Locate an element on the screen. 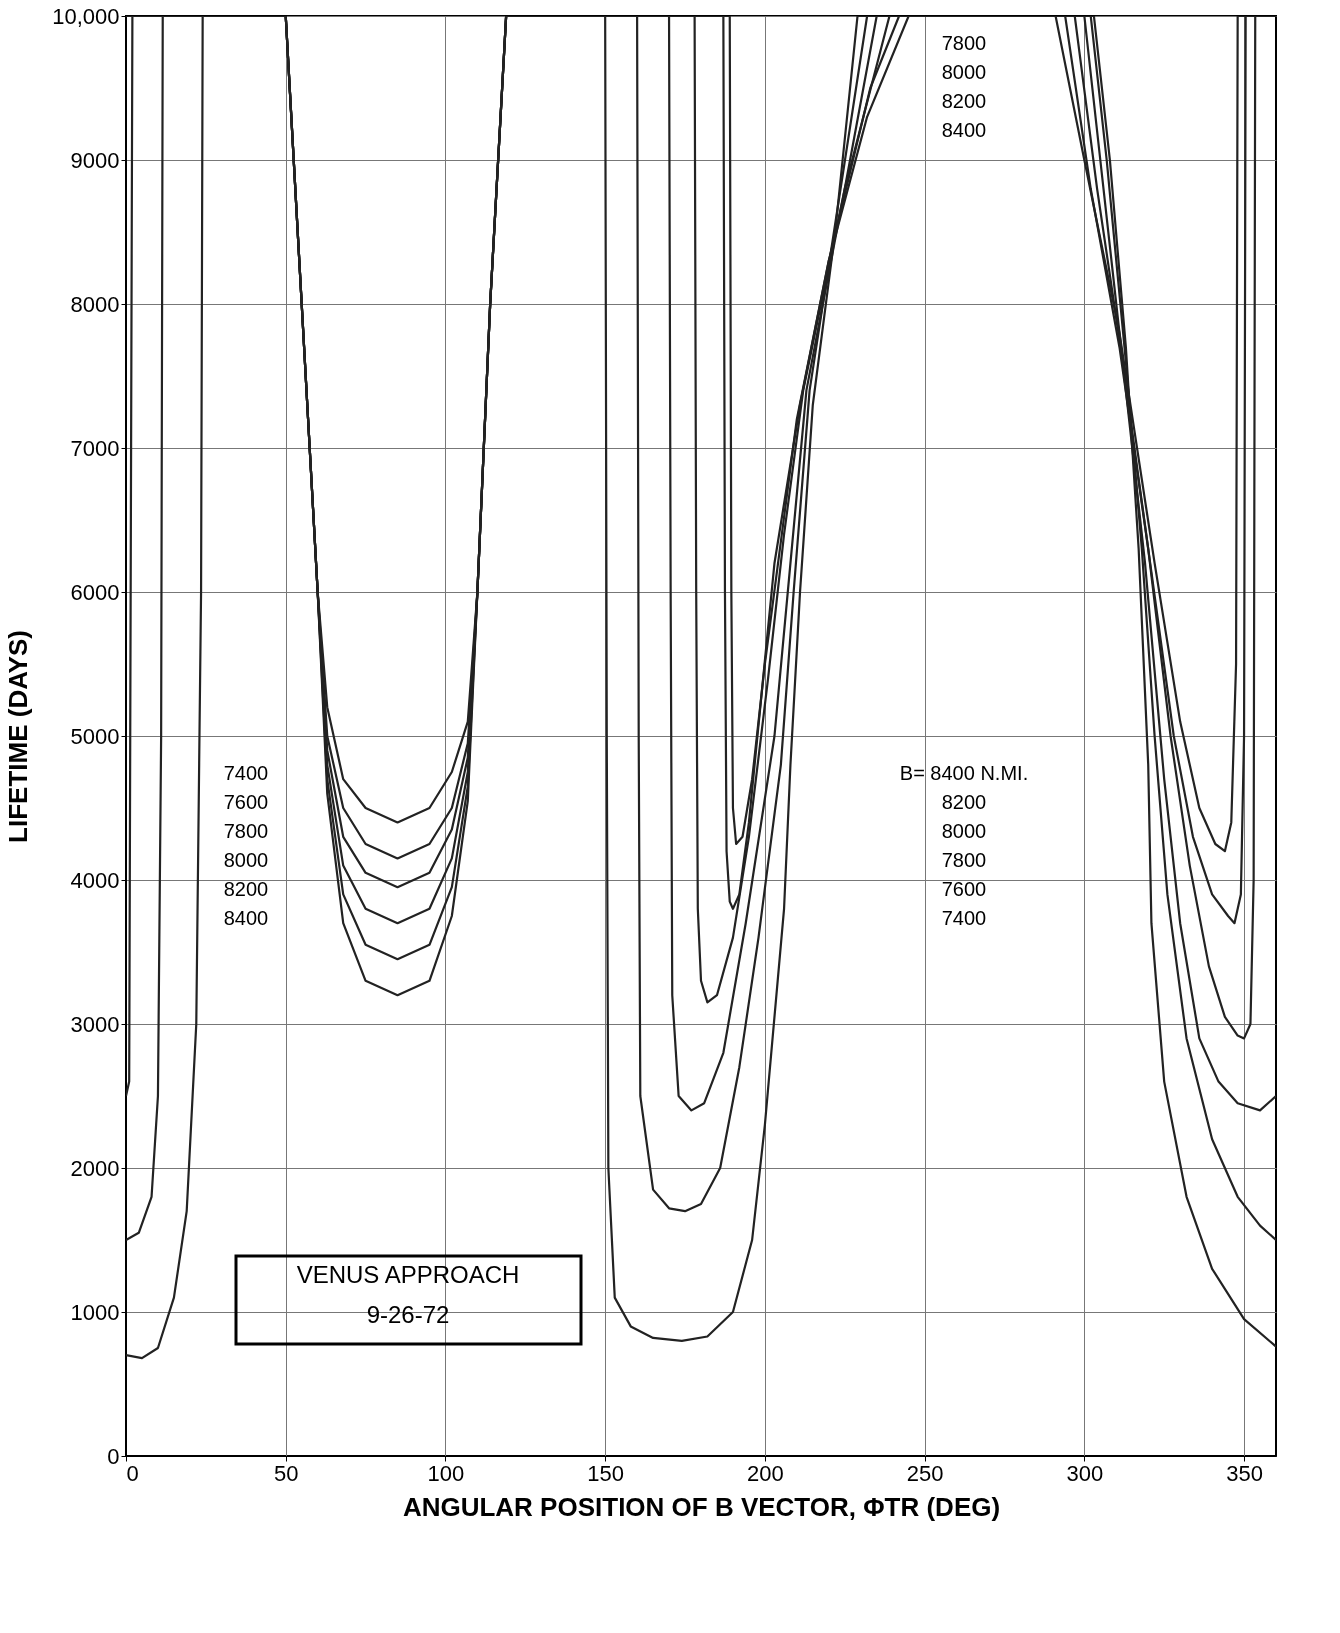  x-axis-title: ANGULAR POSITION OF B VECTOR, ΦTR (DEG) is located at coordinates (701, 1506).